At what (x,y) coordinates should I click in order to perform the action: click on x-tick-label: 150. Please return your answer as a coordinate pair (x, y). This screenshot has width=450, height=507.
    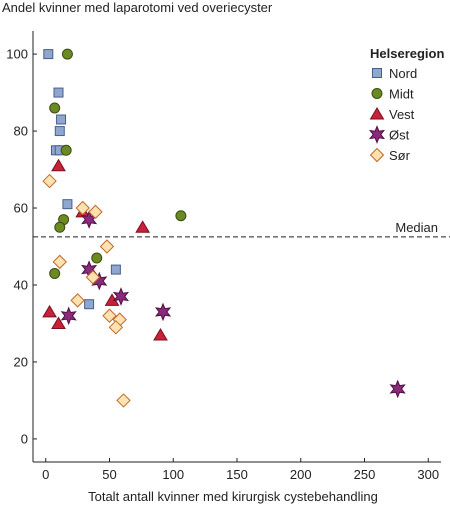
    Looking at the image, I should click on (237, 474).